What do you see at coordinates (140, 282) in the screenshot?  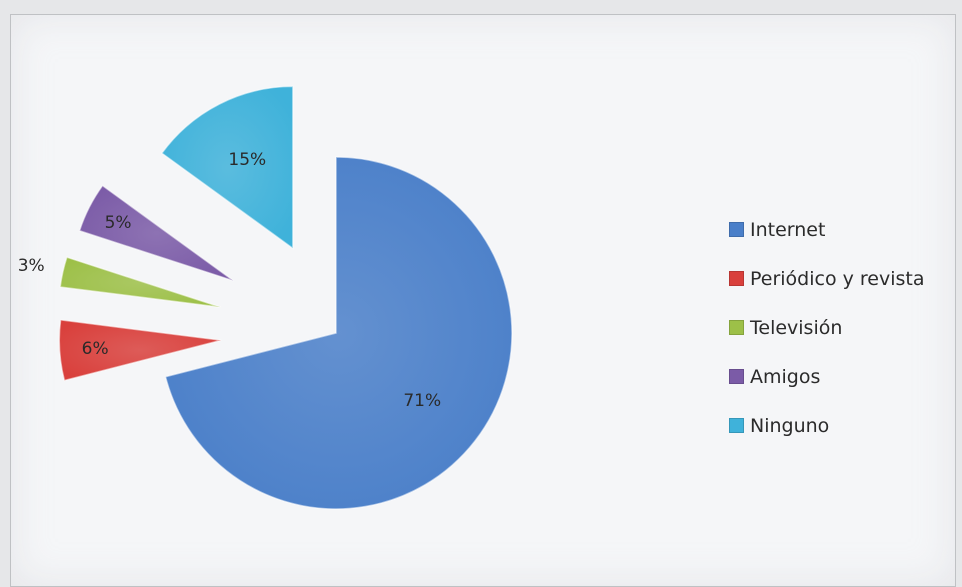 I see `pie-slice-television` at bounding box center [140, 282].